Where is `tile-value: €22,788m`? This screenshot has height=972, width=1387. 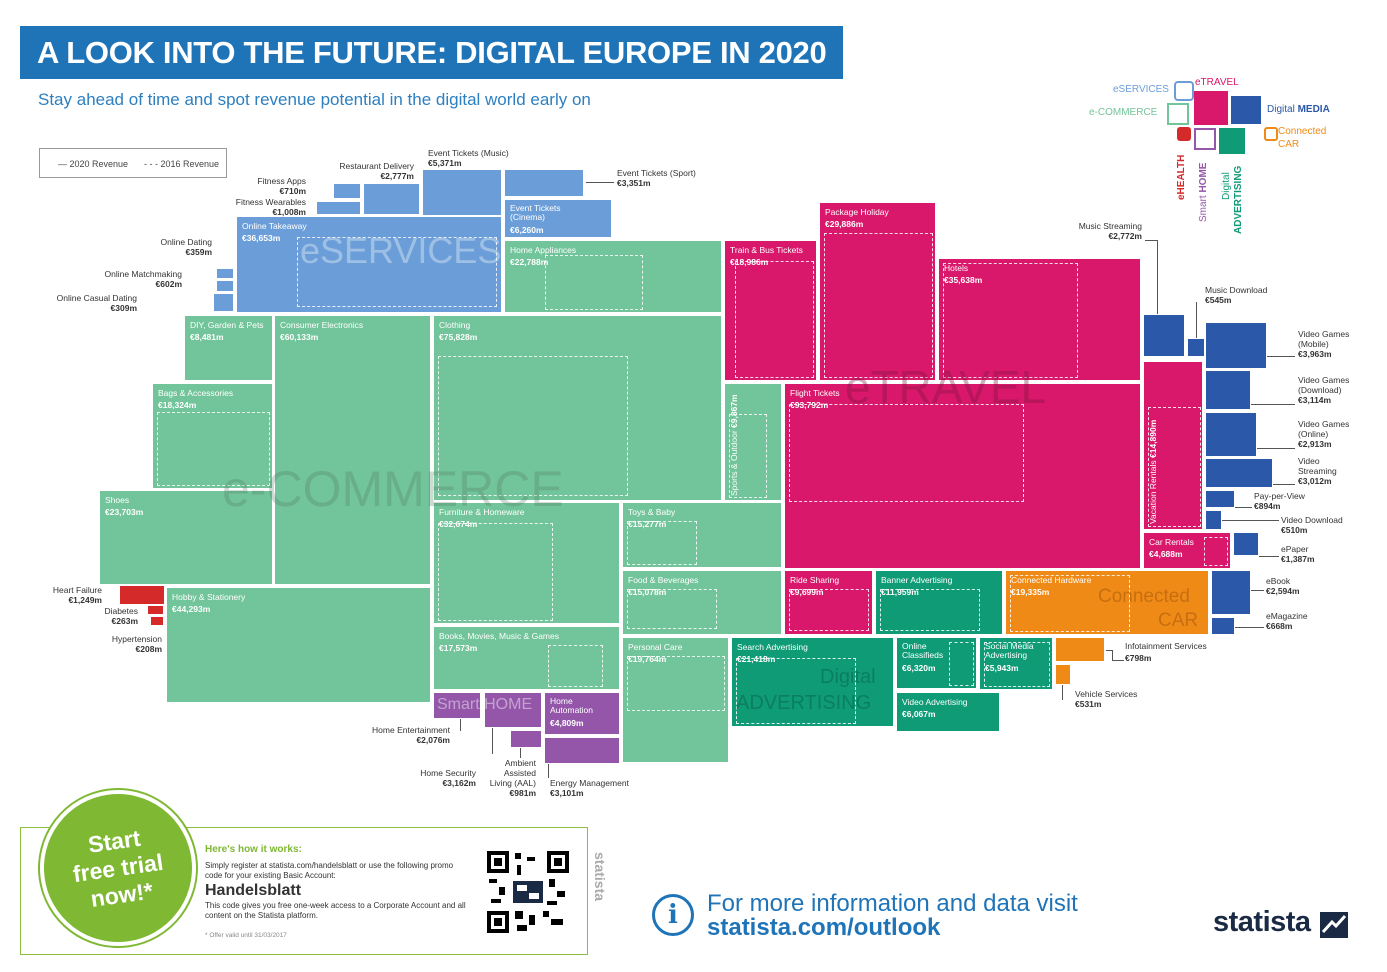 tile-value: €22,788m is located at coordinates (529, 262).